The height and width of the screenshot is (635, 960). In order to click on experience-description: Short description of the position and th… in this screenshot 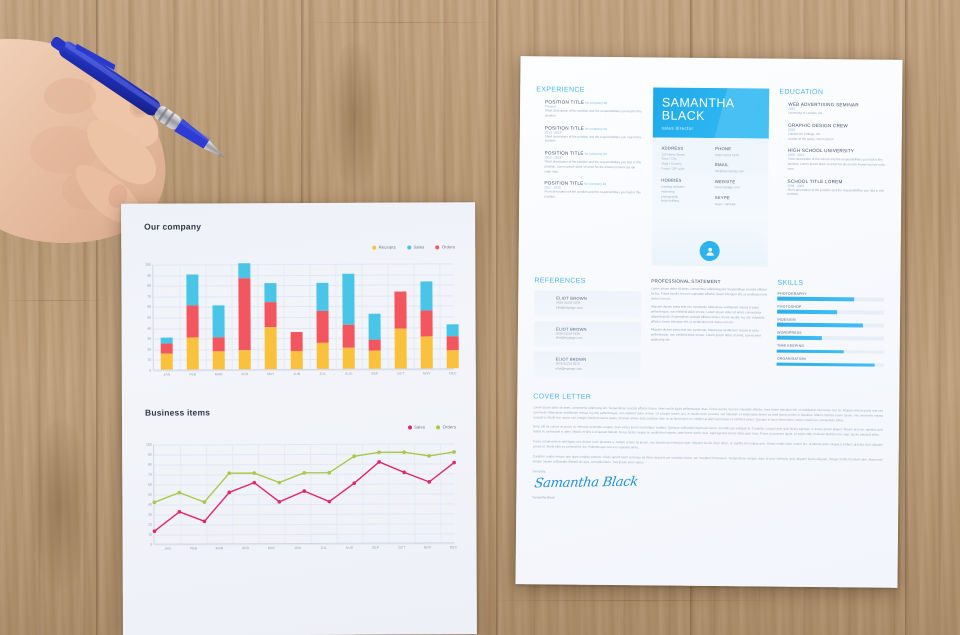, I will do `click(593, 166)`.